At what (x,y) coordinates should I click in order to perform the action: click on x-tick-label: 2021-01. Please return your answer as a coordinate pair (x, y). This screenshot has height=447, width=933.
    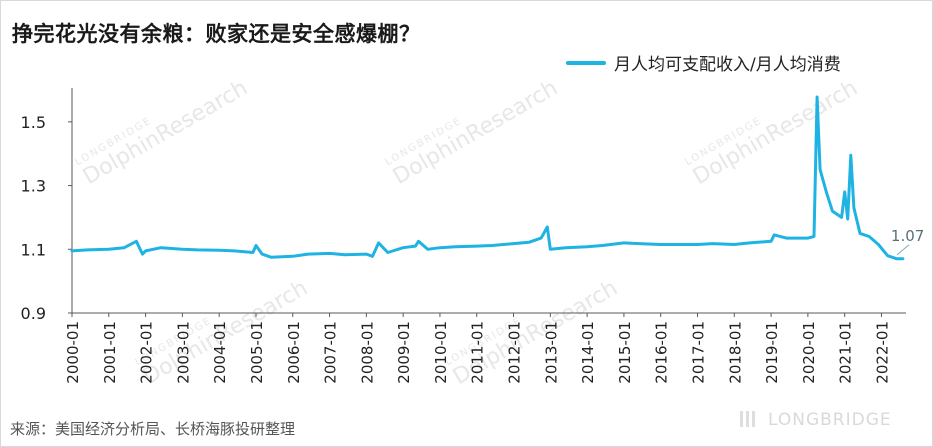
    Looking at the image, I should click on (846, 352).